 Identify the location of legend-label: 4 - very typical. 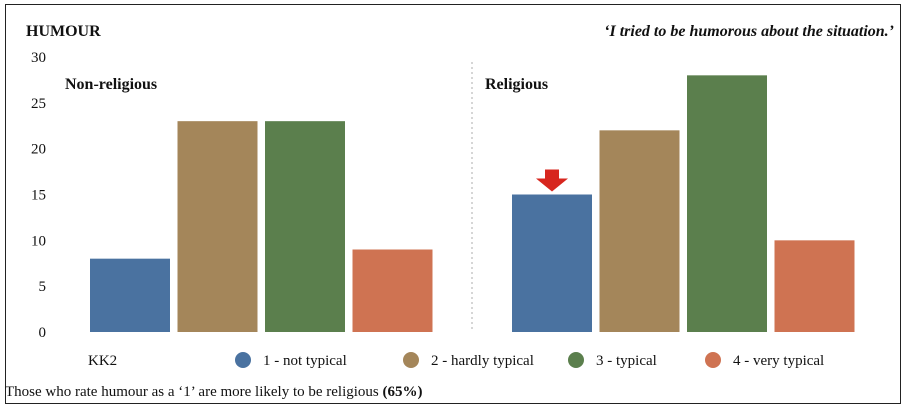
(778, 361).